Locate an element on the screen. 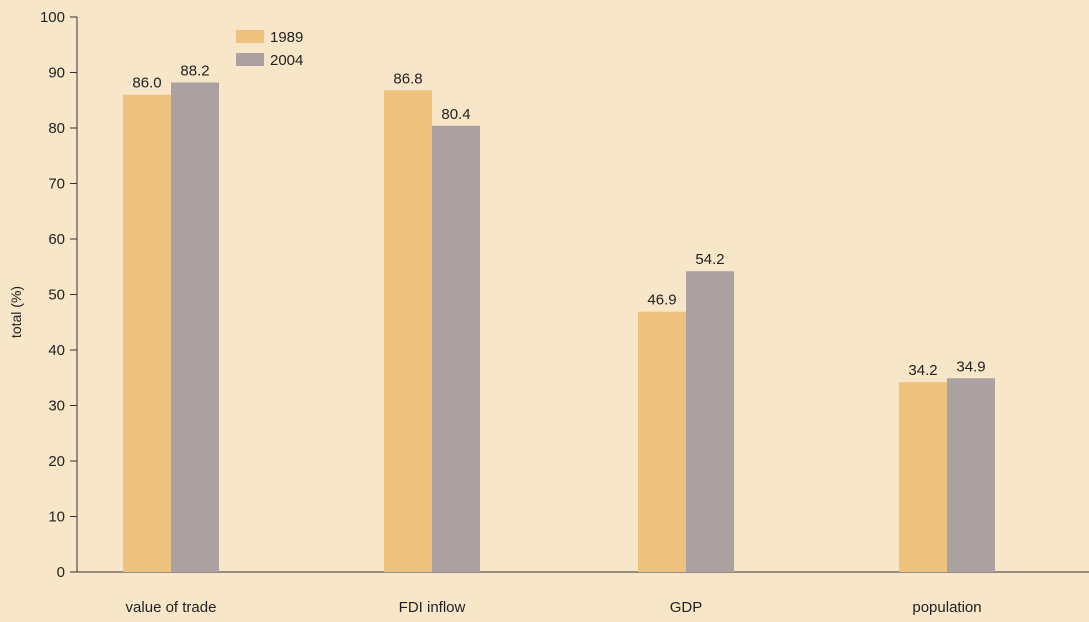  data-label: 34.2 is located at coordinates (922, 370).